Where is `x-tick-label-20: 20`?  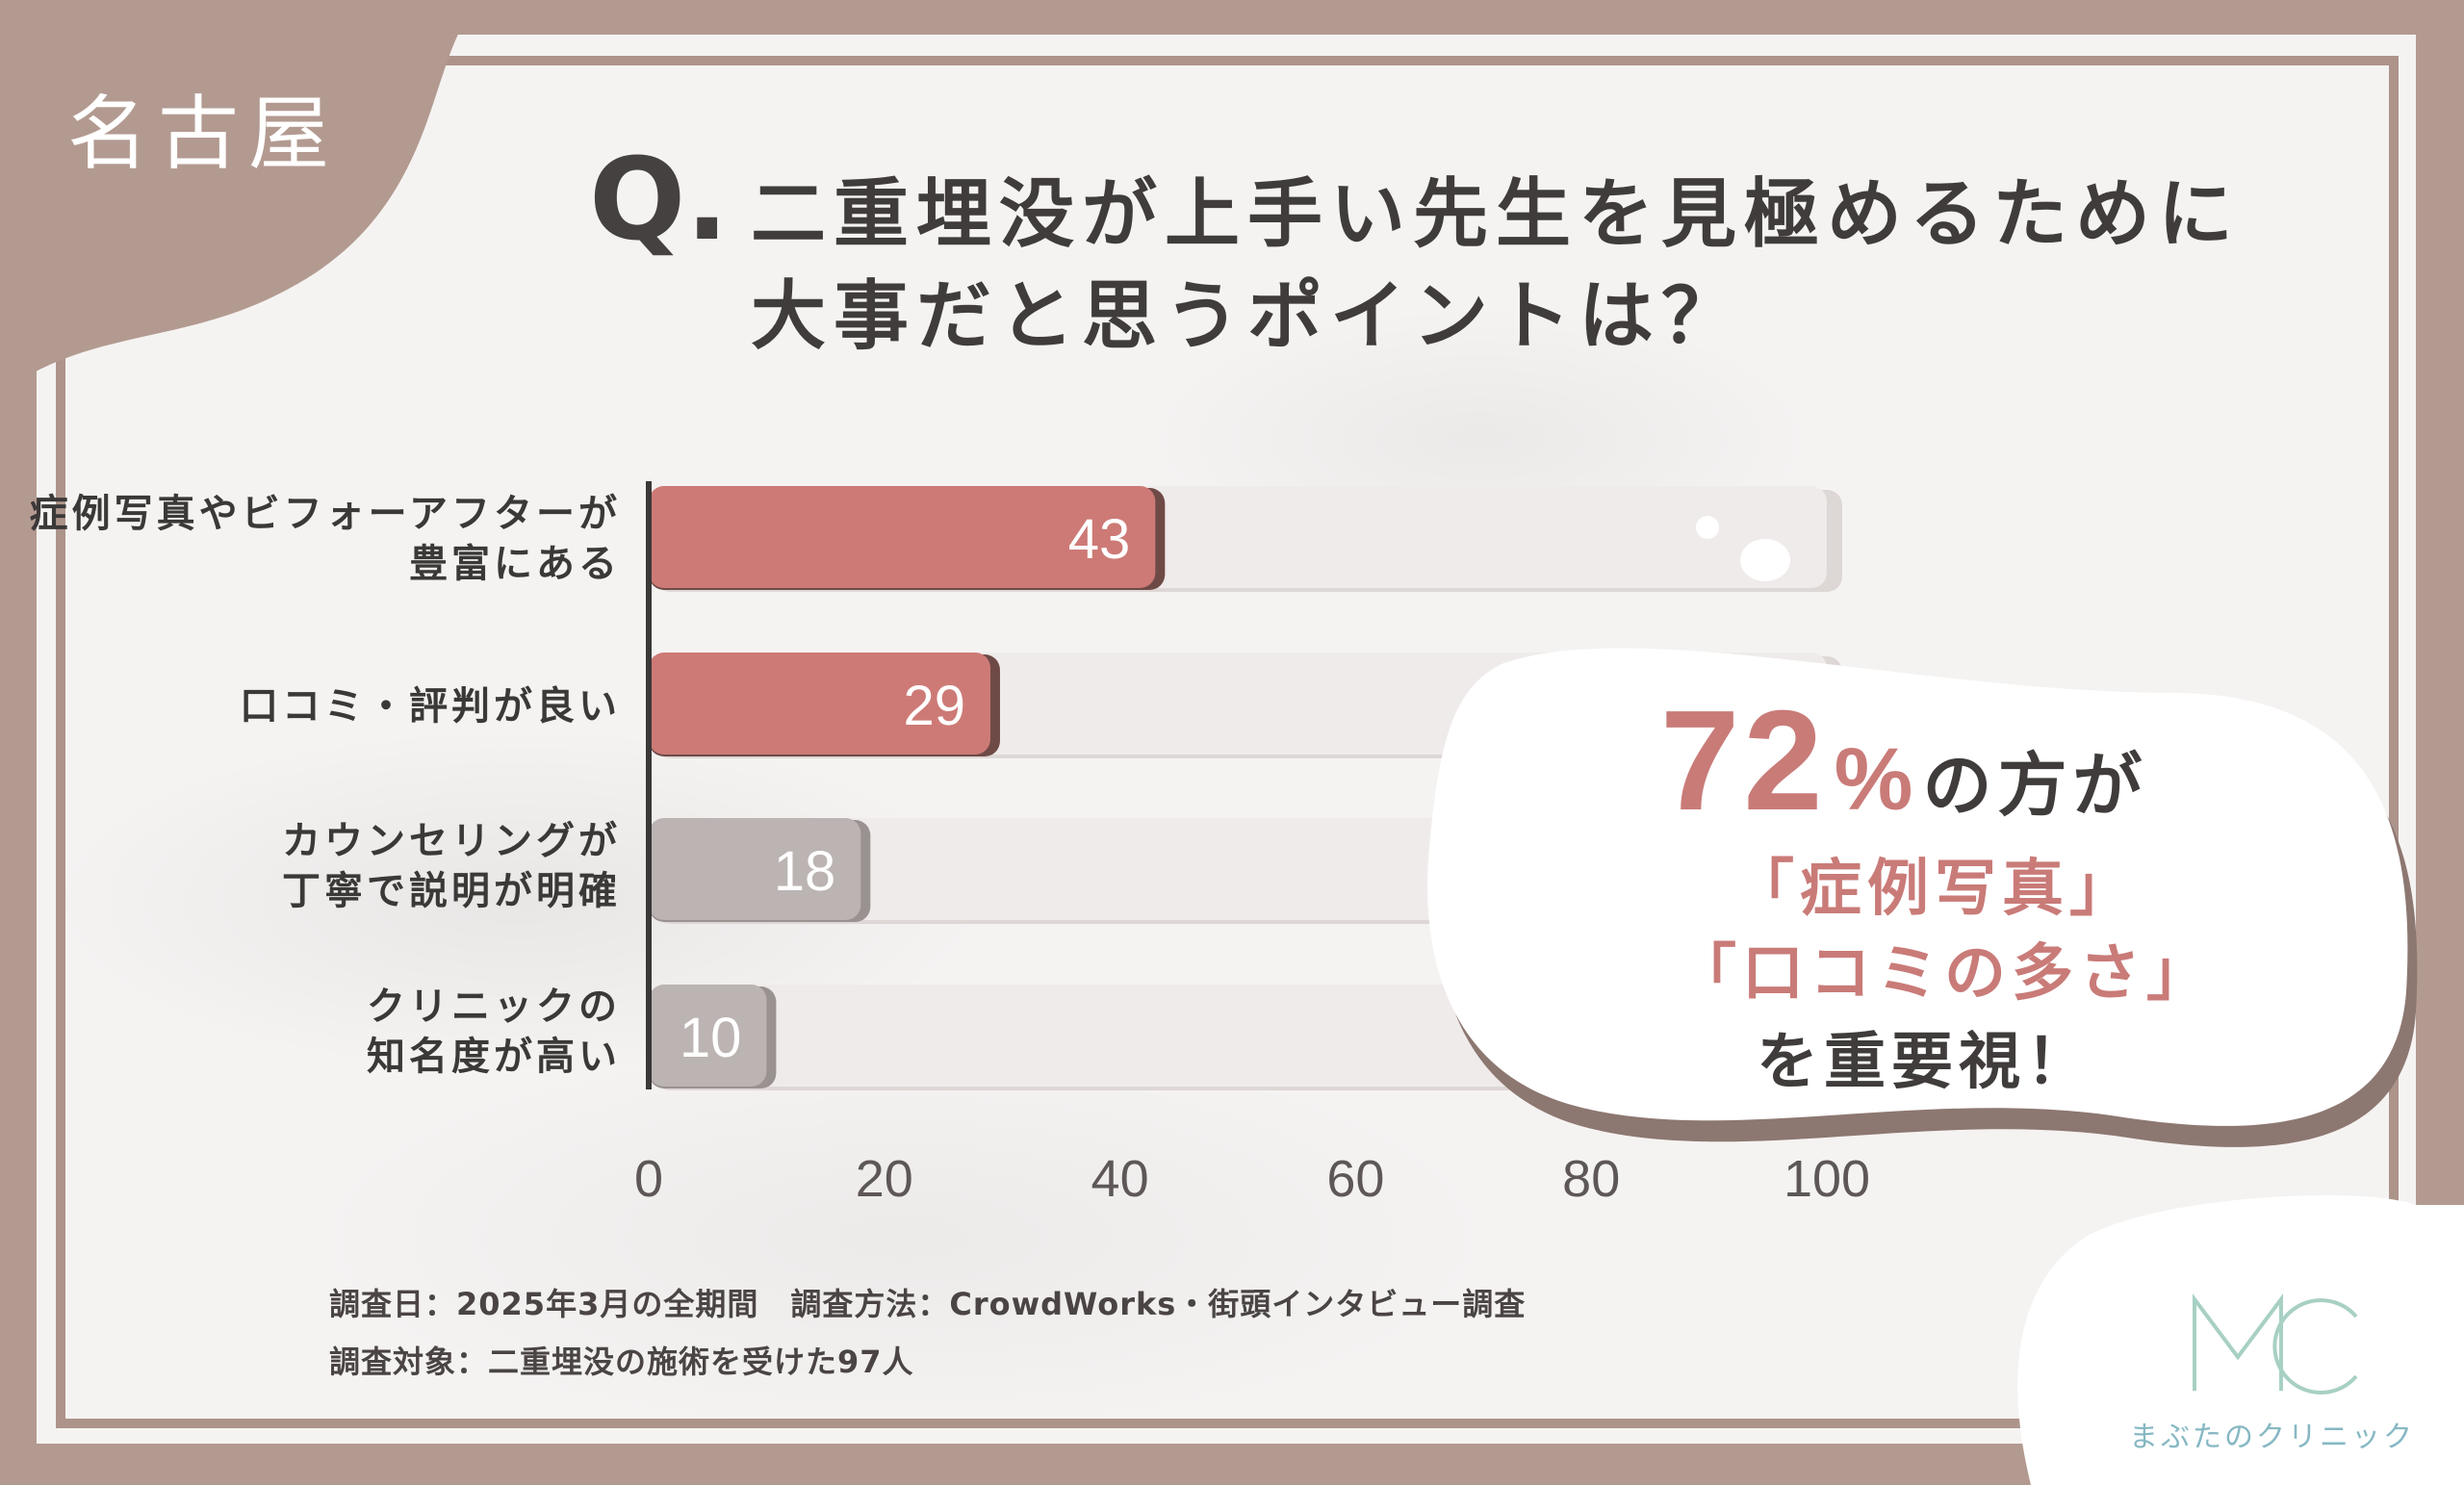
x-tick-label-20: 20 is located at coordinates (884, 1179).